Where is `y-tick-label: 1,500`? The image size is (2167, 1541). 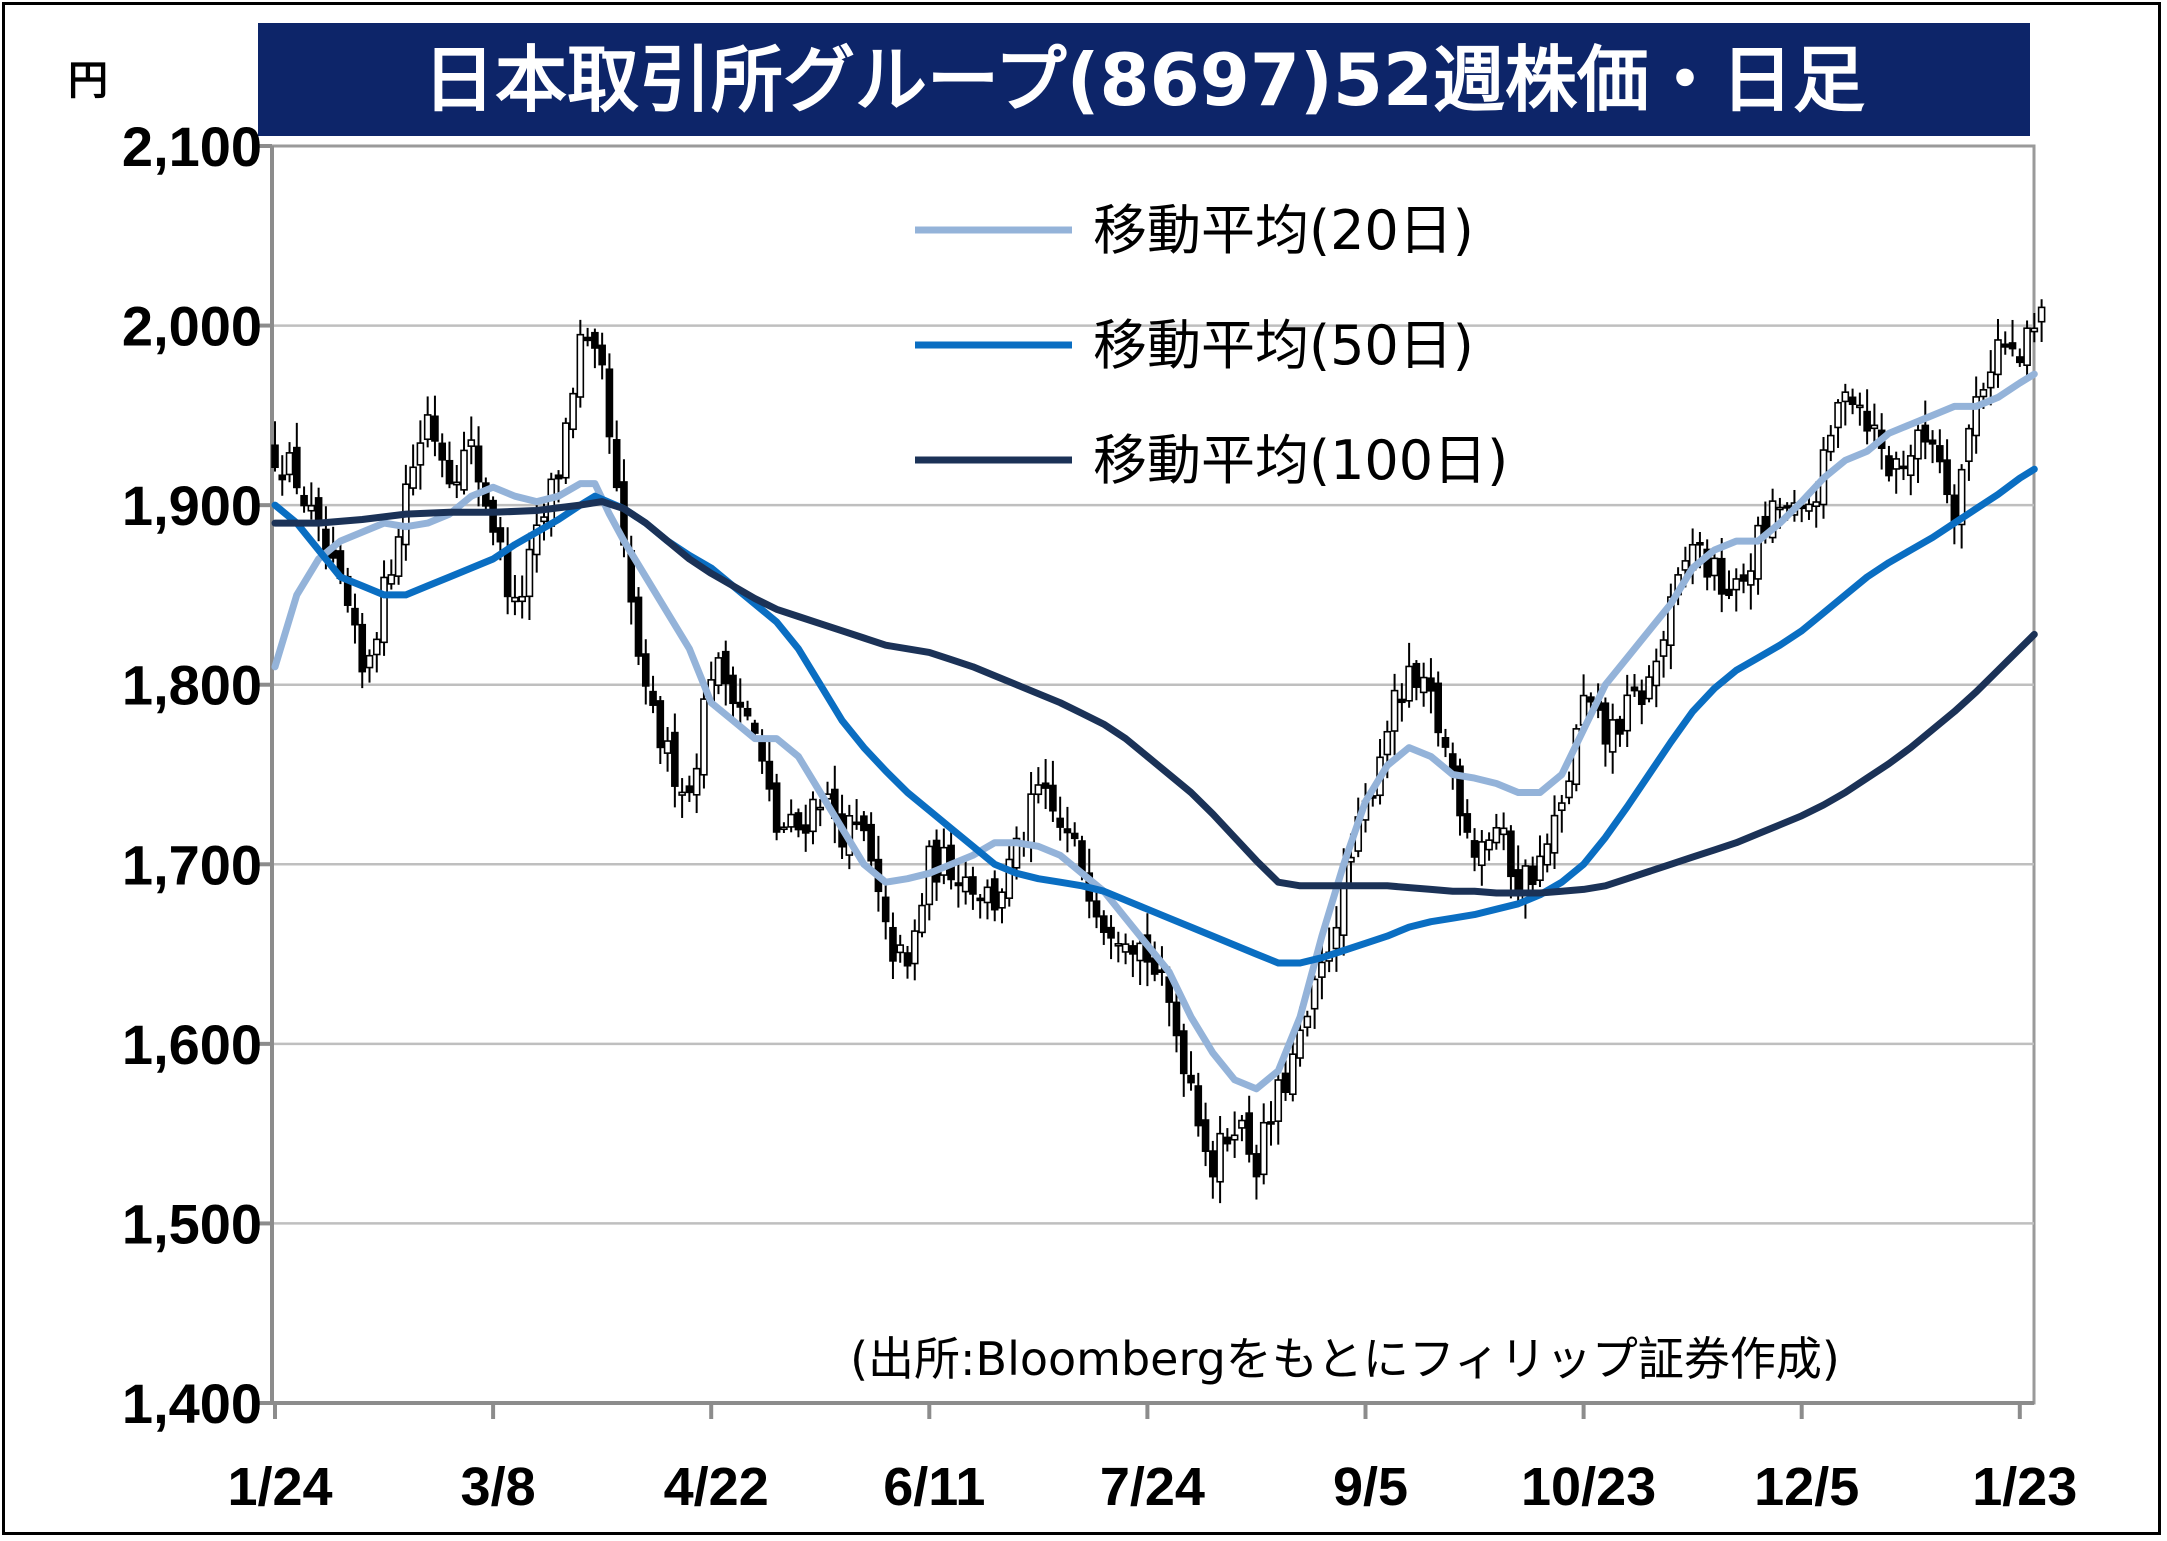 y-tick-label: 1,500 is located at coordinates (192, 1223).